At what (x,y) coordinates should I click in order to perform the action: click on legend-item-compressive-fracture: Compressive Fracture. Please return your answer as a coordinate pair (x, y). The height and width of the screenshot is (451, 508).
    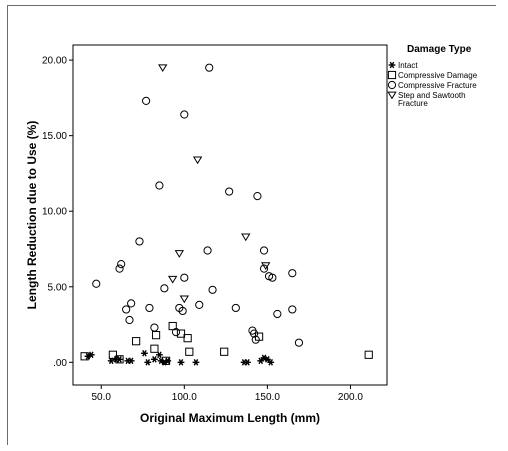
    Looking at the image, I should click on (432, 85).